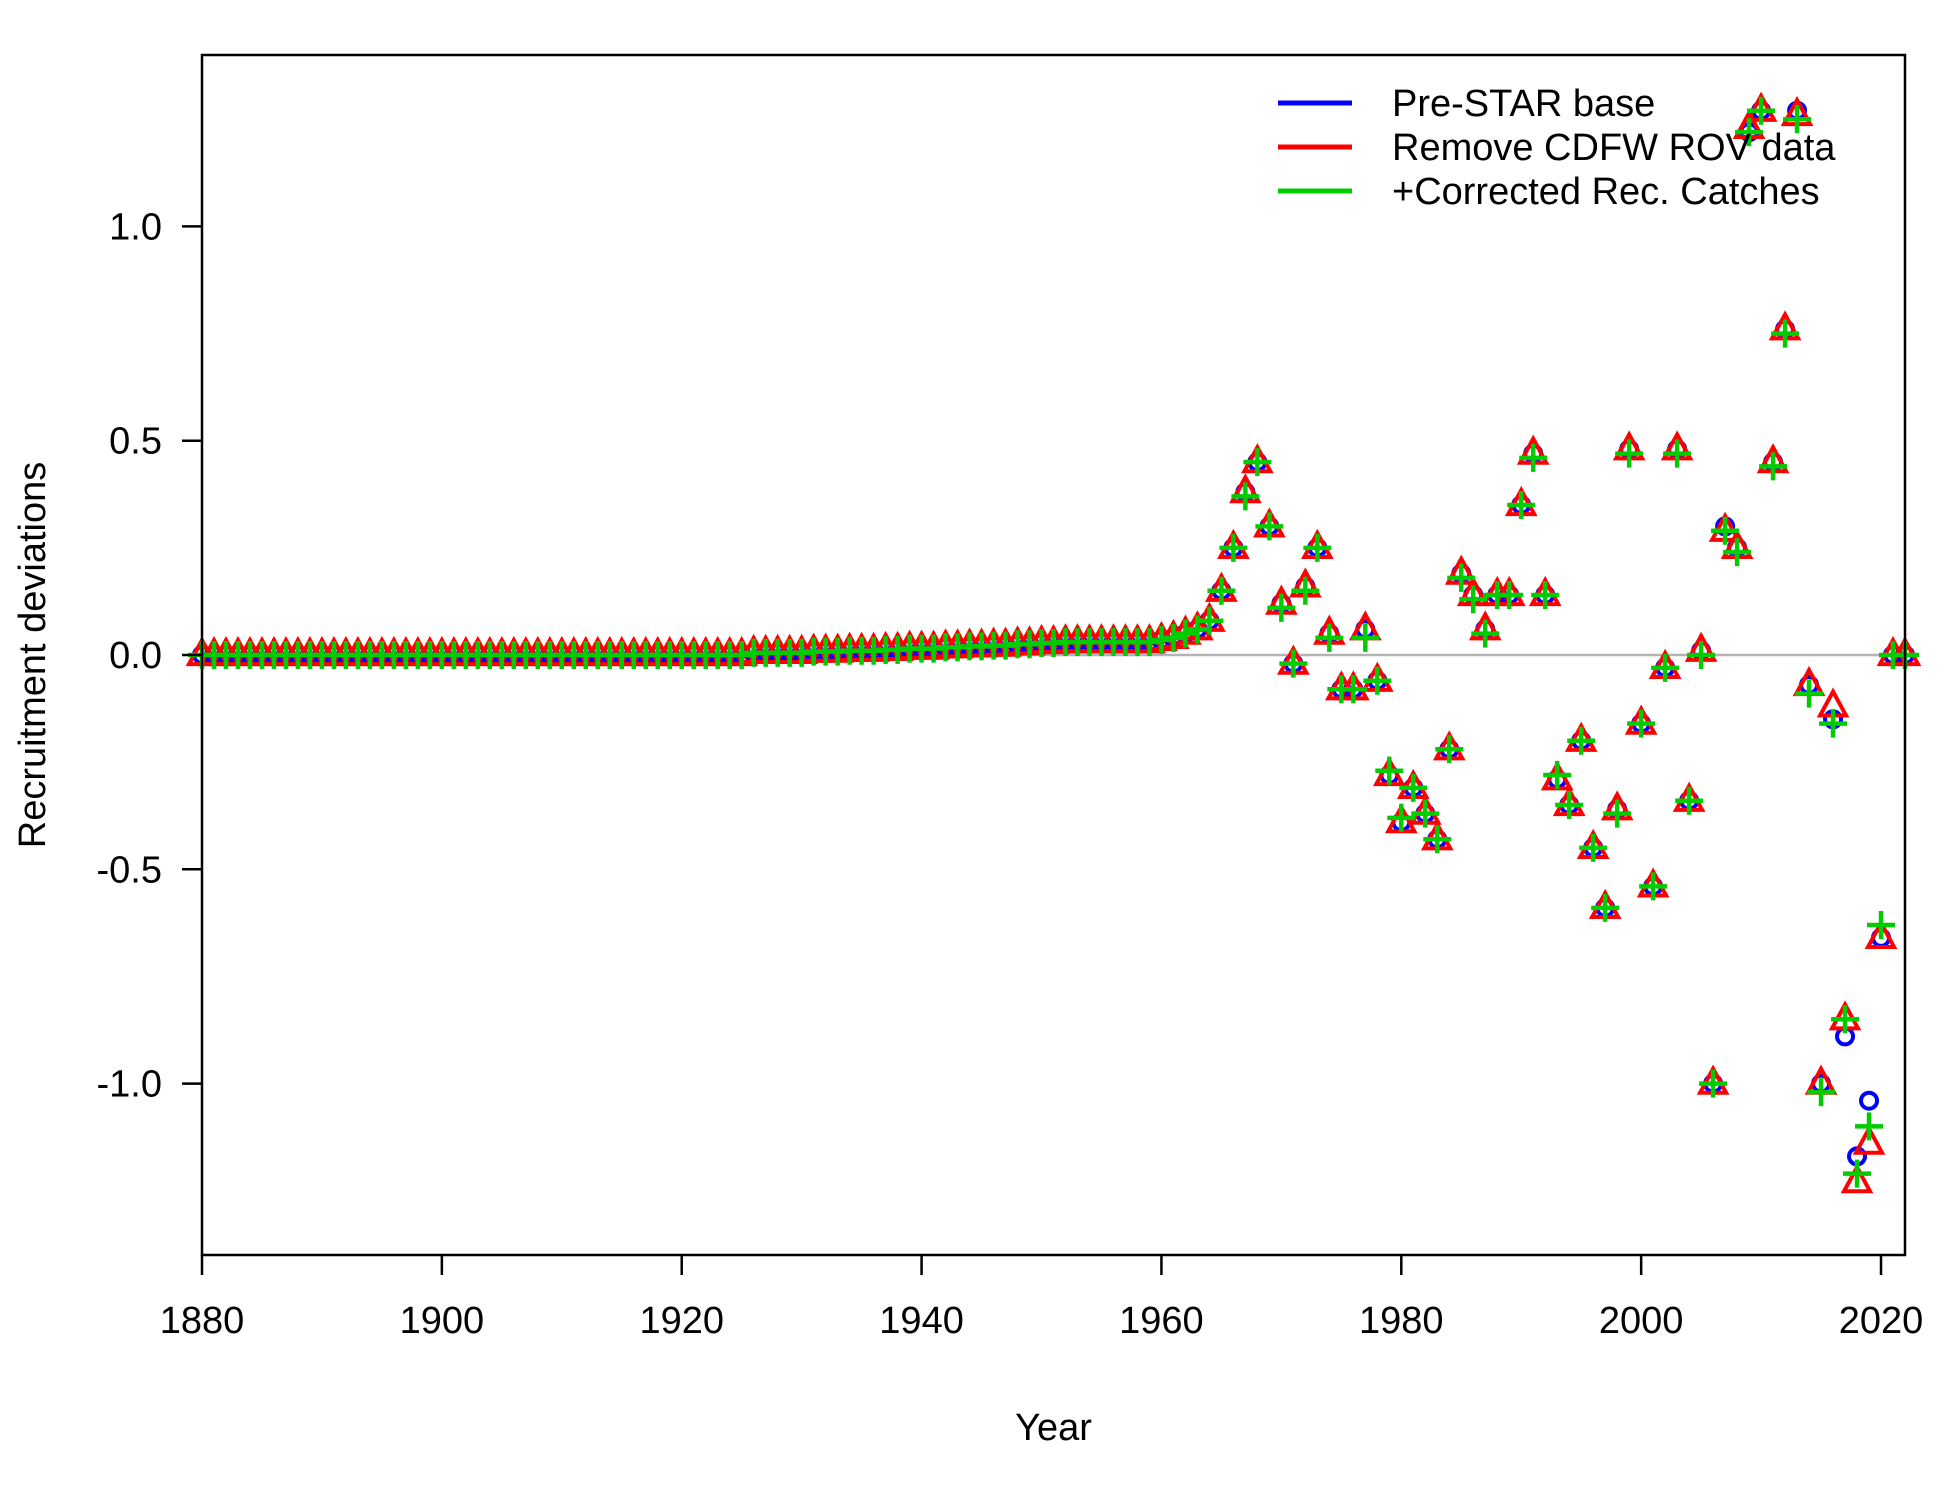 This screenshot has width=1950, height=1500. Describe the element at coordinates (442, 1321) in the screenshot. I see `x-tick-label: 1900` at that location.